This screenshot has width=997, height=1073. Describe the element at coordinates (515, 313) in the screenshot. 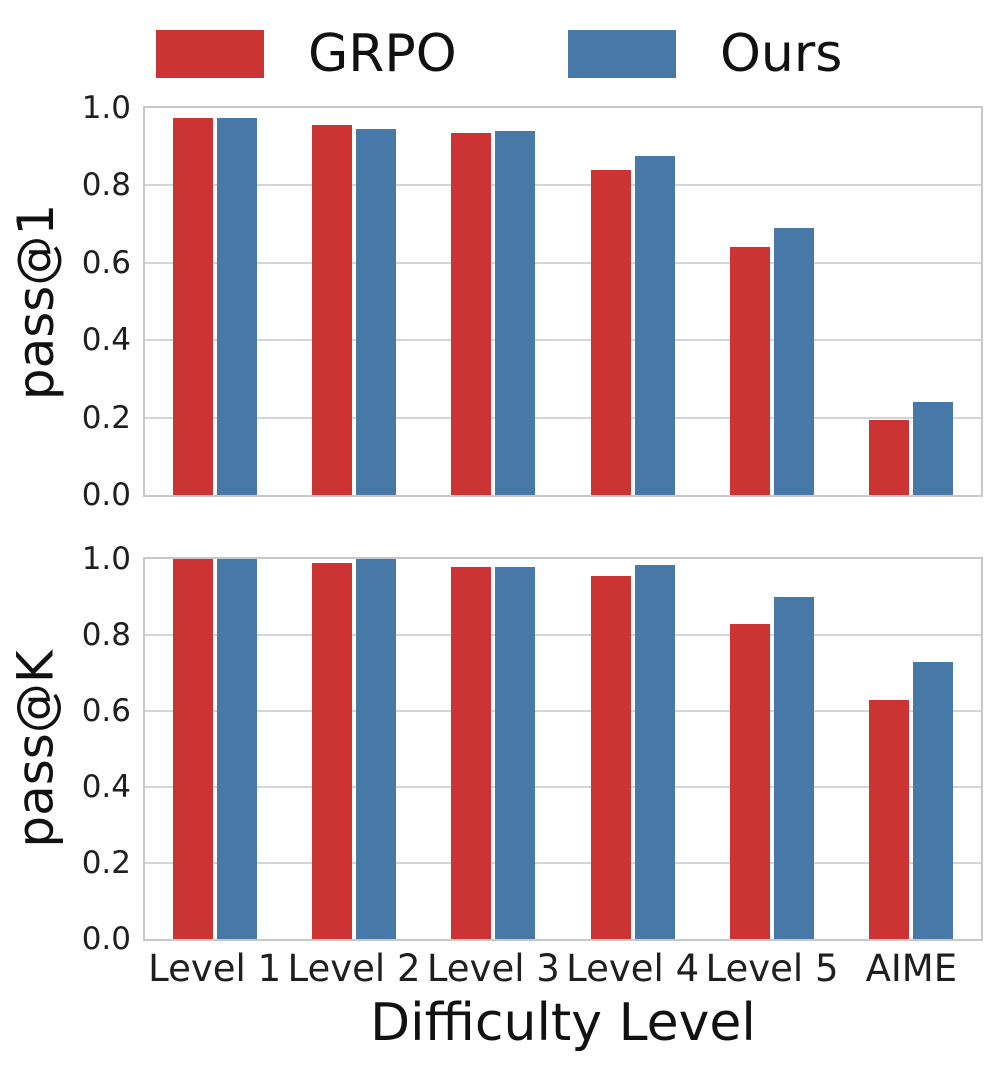

I see `bar-ours-level-3-pass@1` at that location.